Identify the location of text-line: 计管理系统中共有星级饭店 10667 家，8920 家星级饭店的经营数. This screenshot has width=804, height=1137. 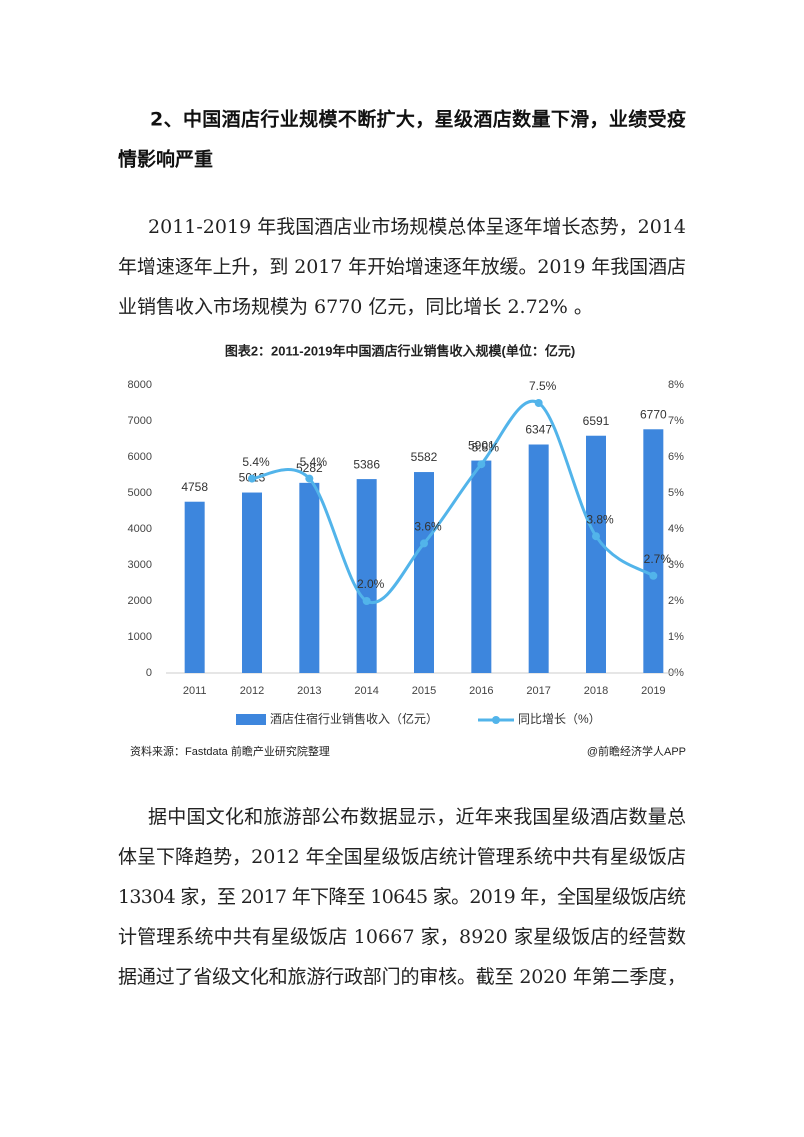
(402, 937).